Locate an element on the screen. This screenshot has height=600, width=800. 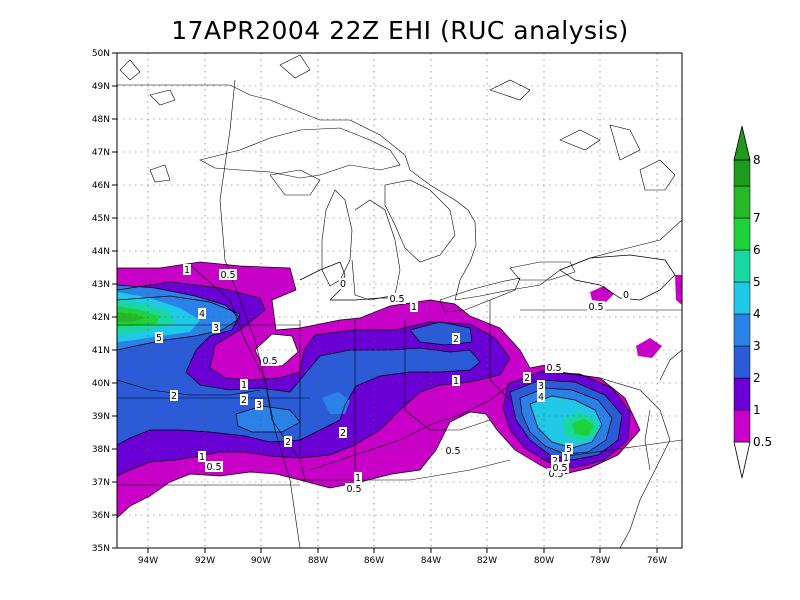
lat-label: 43N is located at coordinates (101, 285).